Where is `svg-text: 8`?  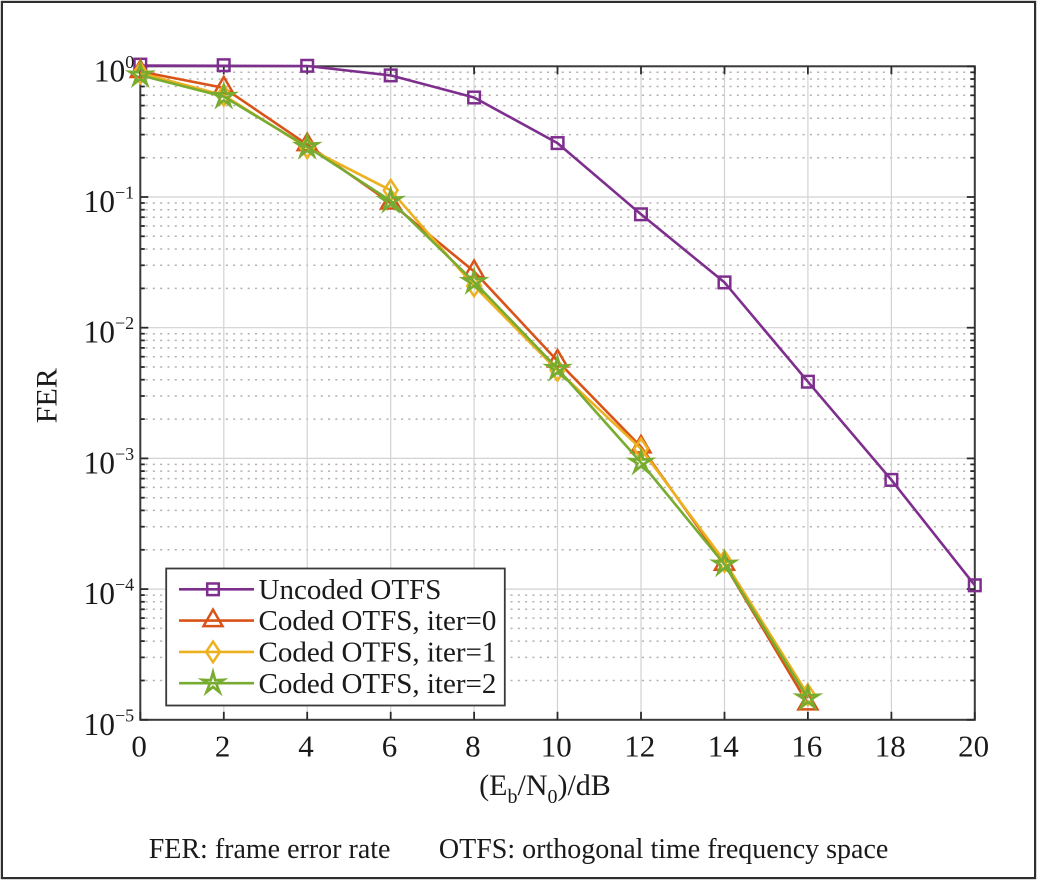 svg-text: 8 is located at coordinates (473, 746).